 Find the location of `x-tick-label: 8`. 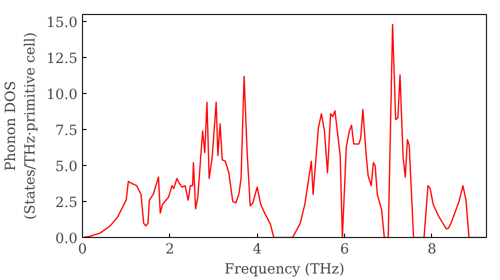

x-tick-label: 8 is located at coordinates (431, 250).